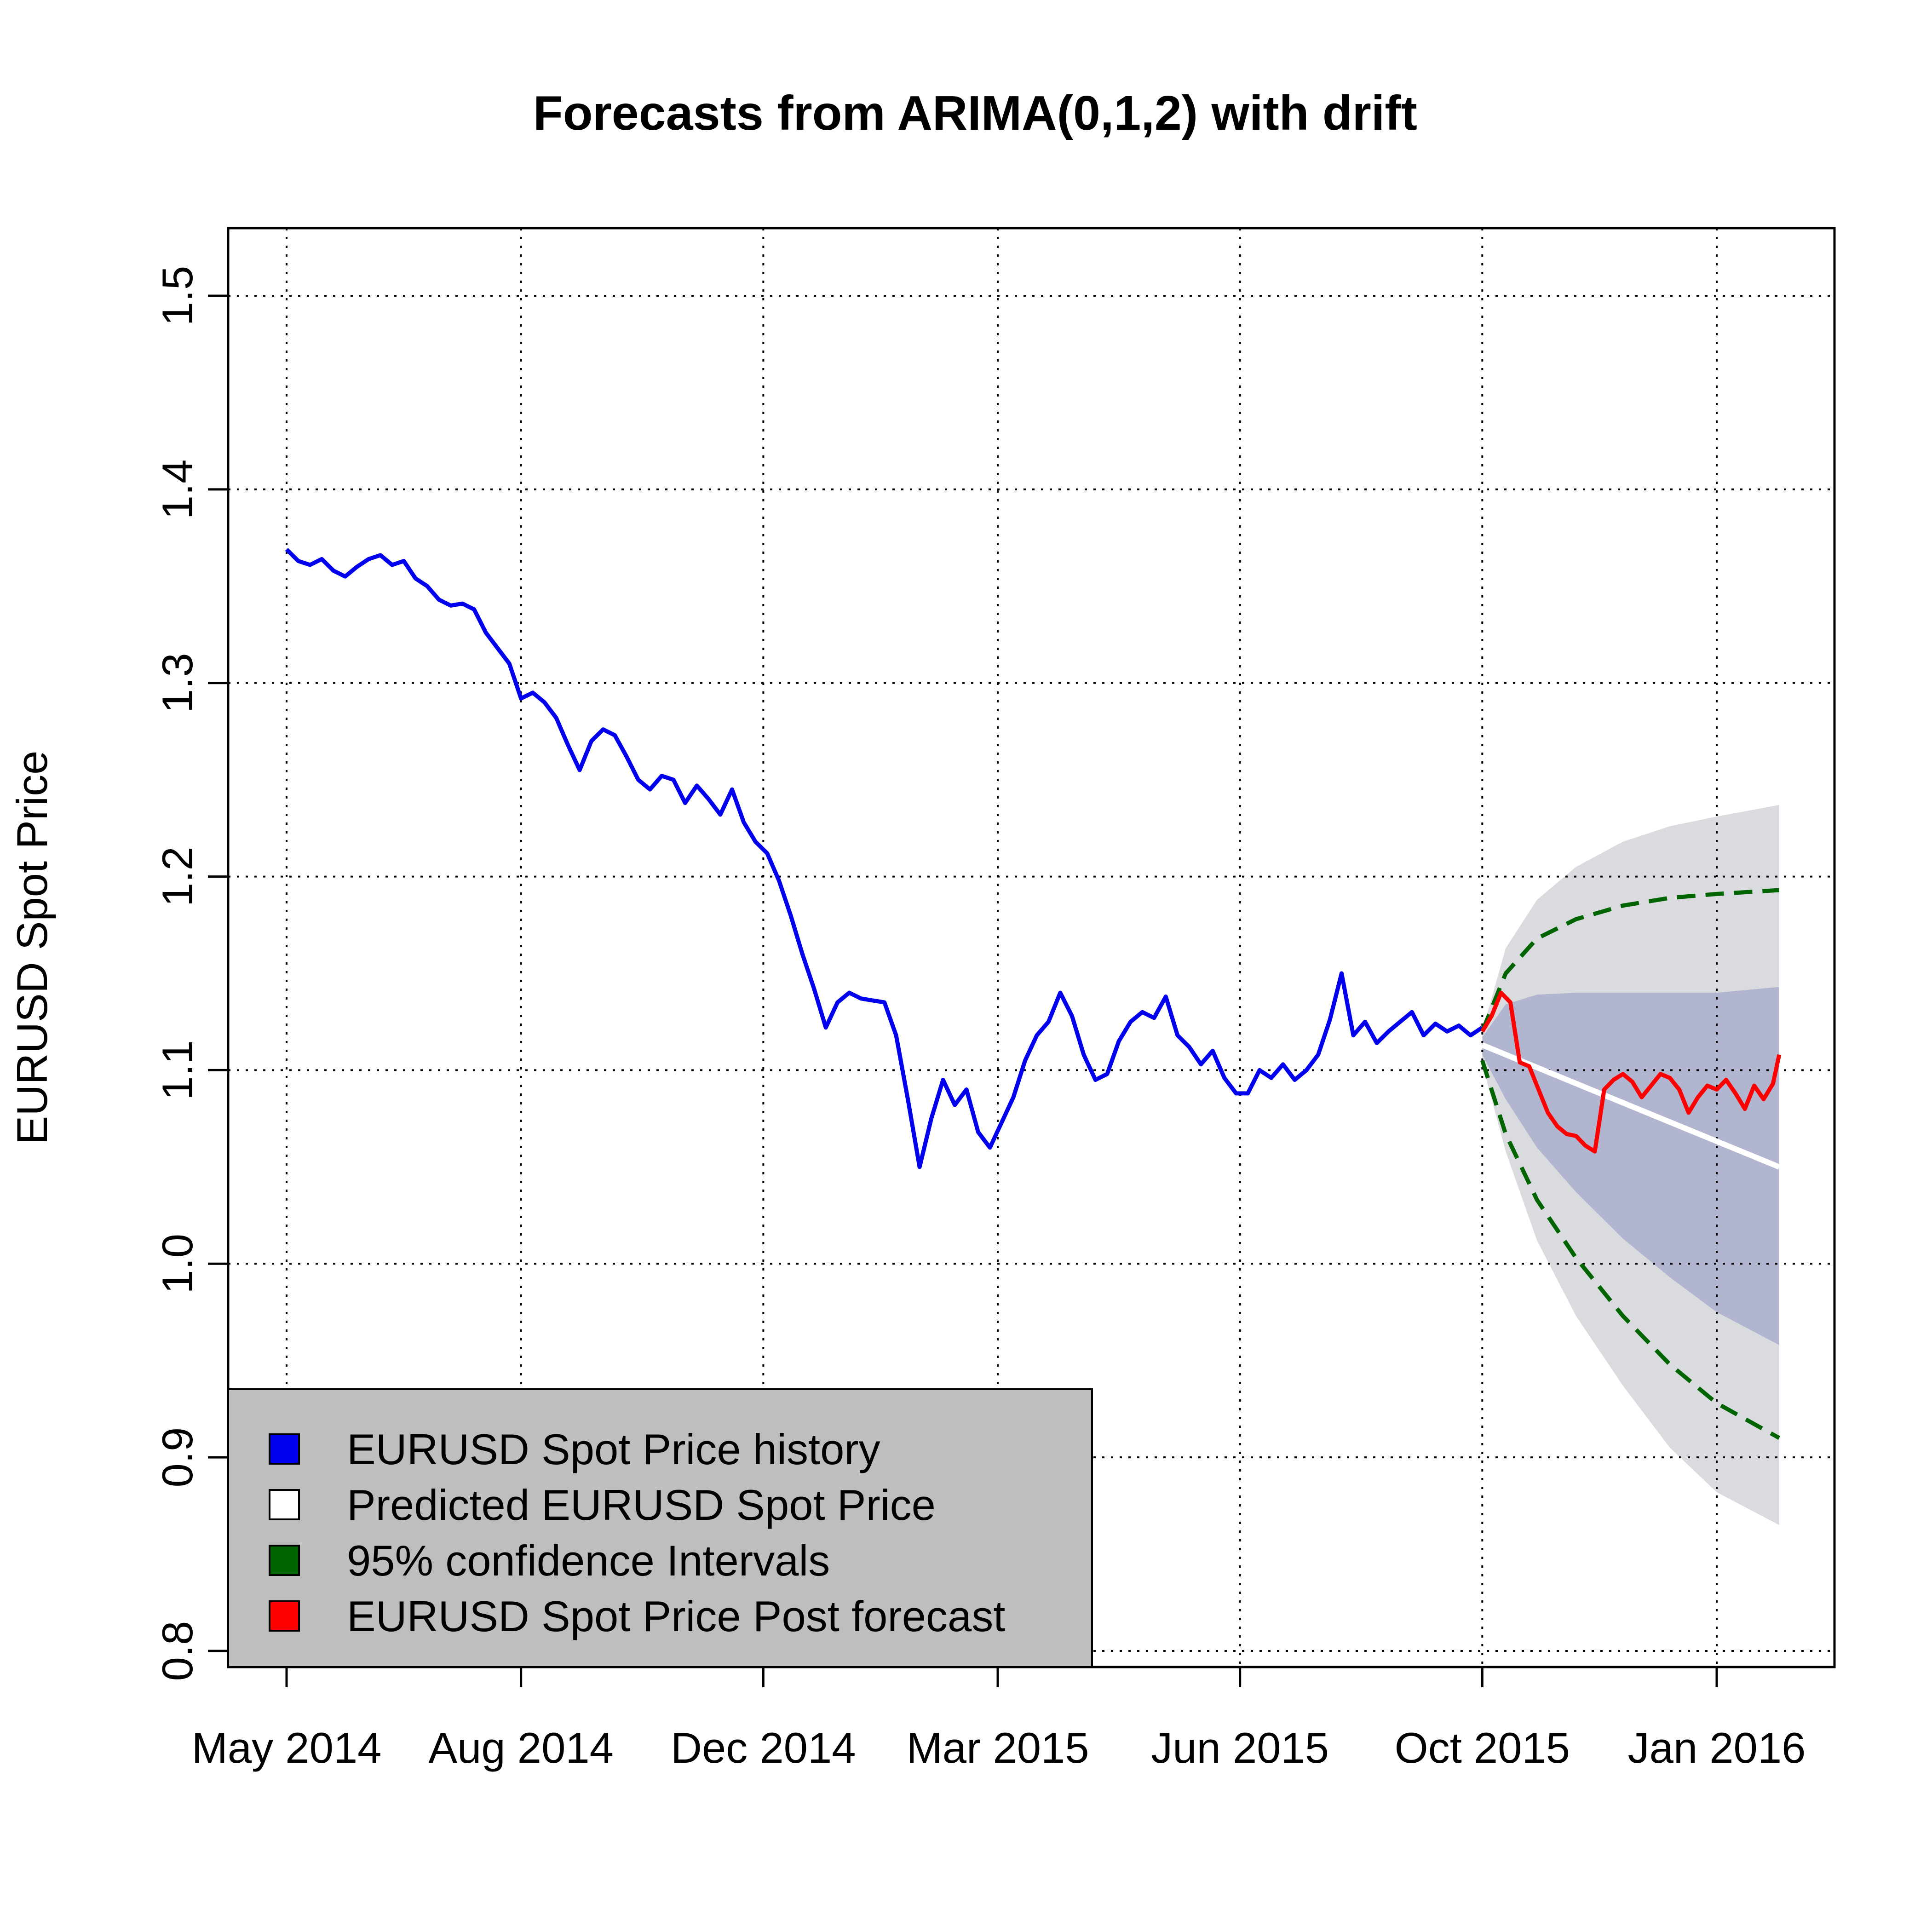 The height and width of the screenshot is (1932, 1932). What do you see at coordinates (997, 1748) in the screenshot?
I see `x-tick-label-3: Mar 2015` at bounding box center [997, 1748].